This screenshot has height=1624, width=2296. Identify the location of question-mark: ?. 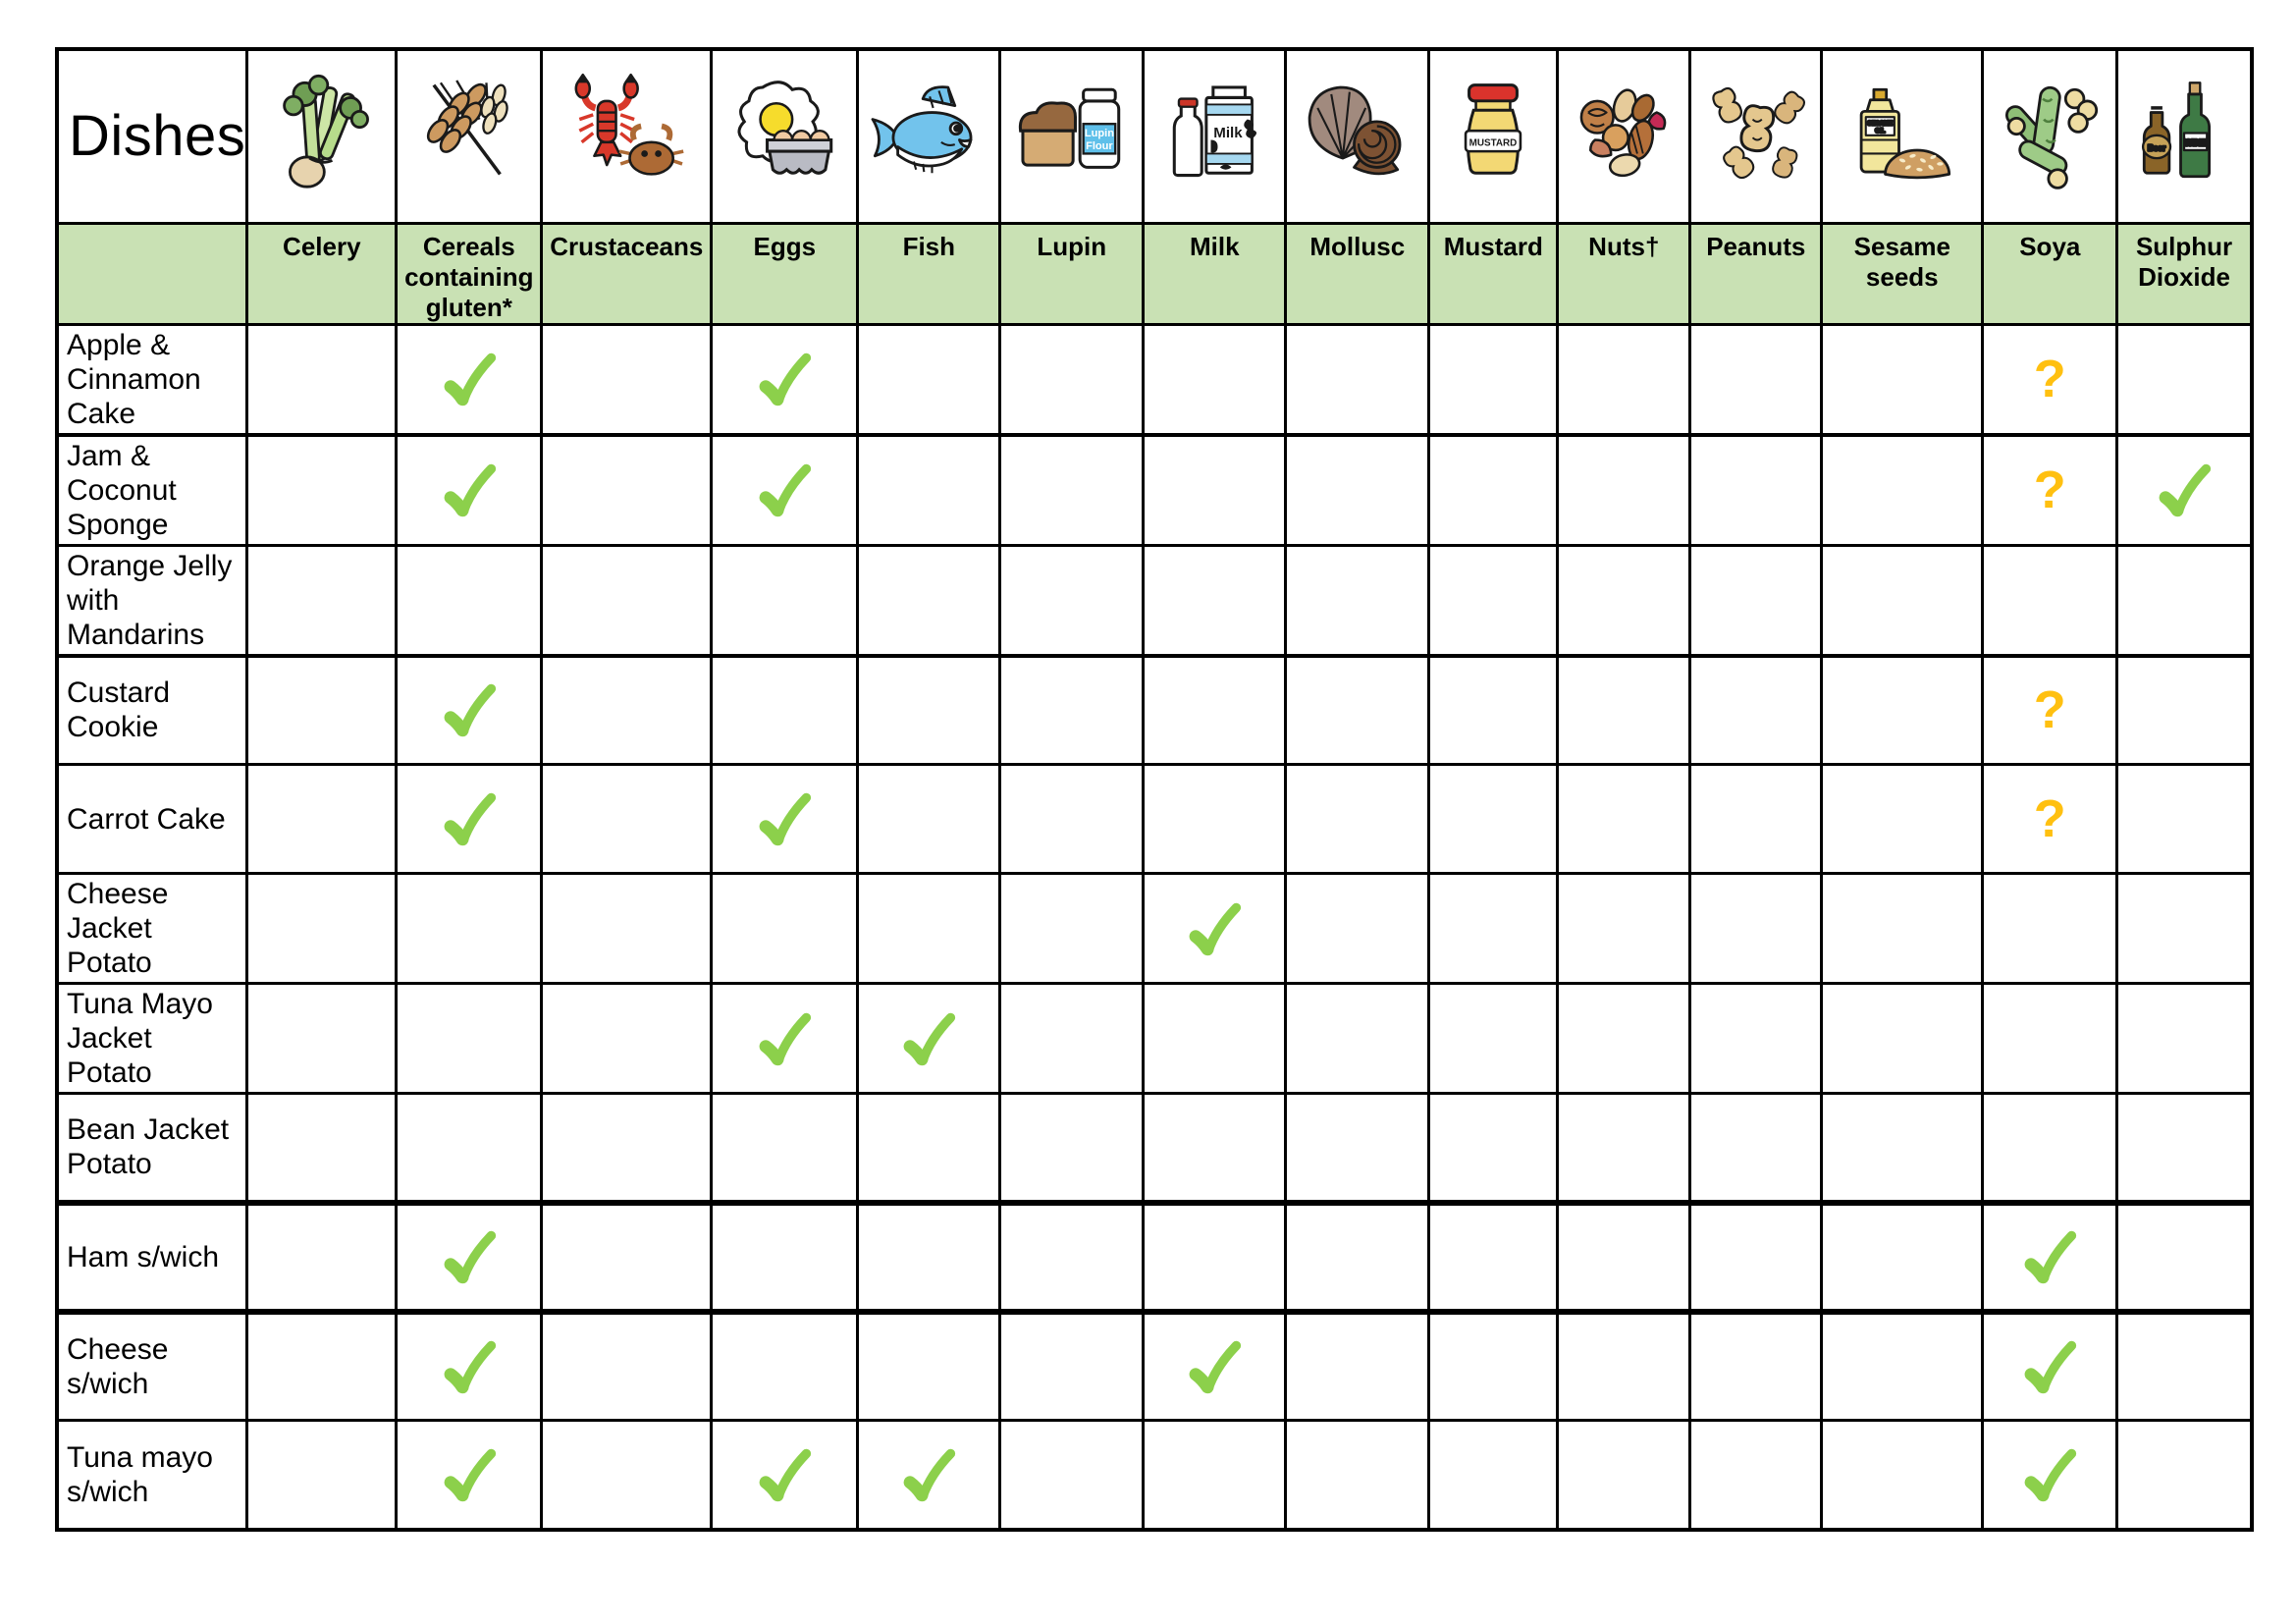
(2049, 489).